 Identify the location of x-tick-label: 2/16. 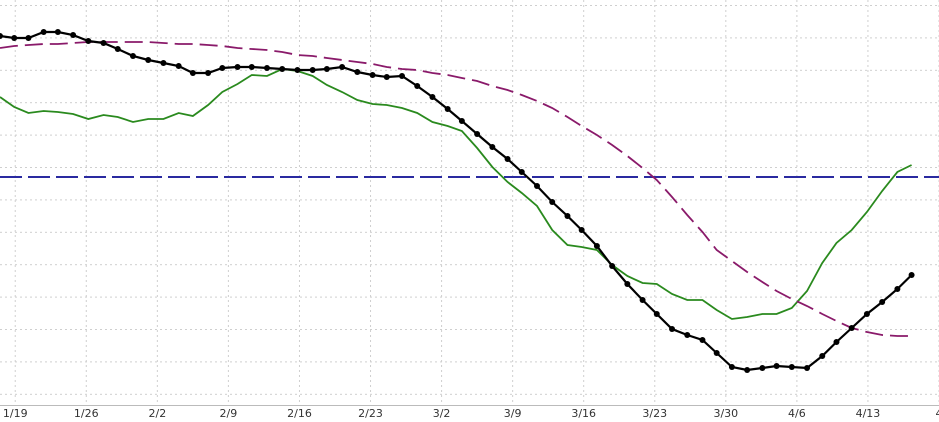
(299, 413).